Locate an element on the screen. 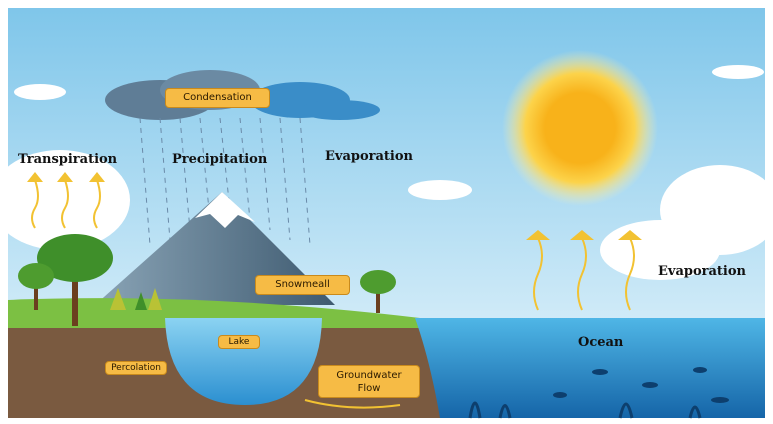 The image size is (773, 424). flow-arrow is located at coordinates (352, 404).